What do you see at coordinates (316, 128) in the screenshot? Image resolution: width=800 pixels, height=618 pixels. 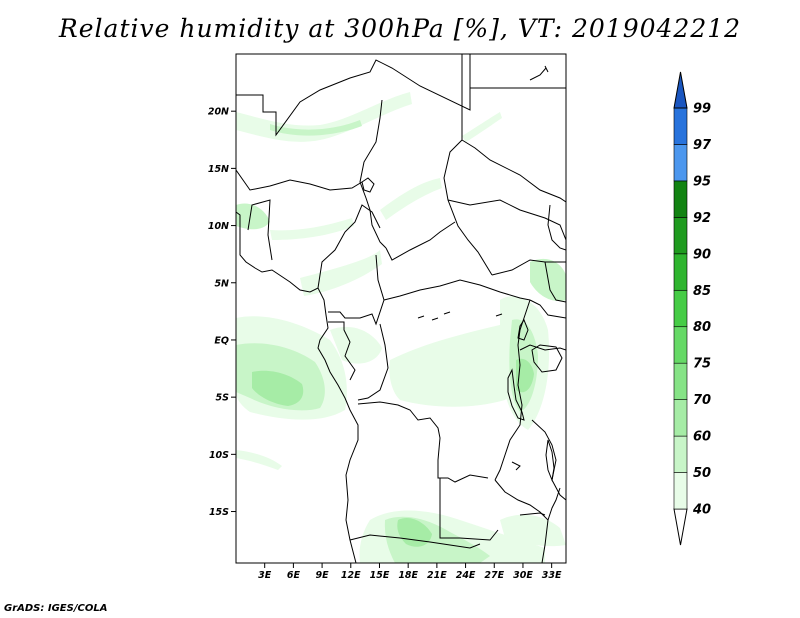 I see `humid-band-sahel-west-core` at bounding box center [316, 128].